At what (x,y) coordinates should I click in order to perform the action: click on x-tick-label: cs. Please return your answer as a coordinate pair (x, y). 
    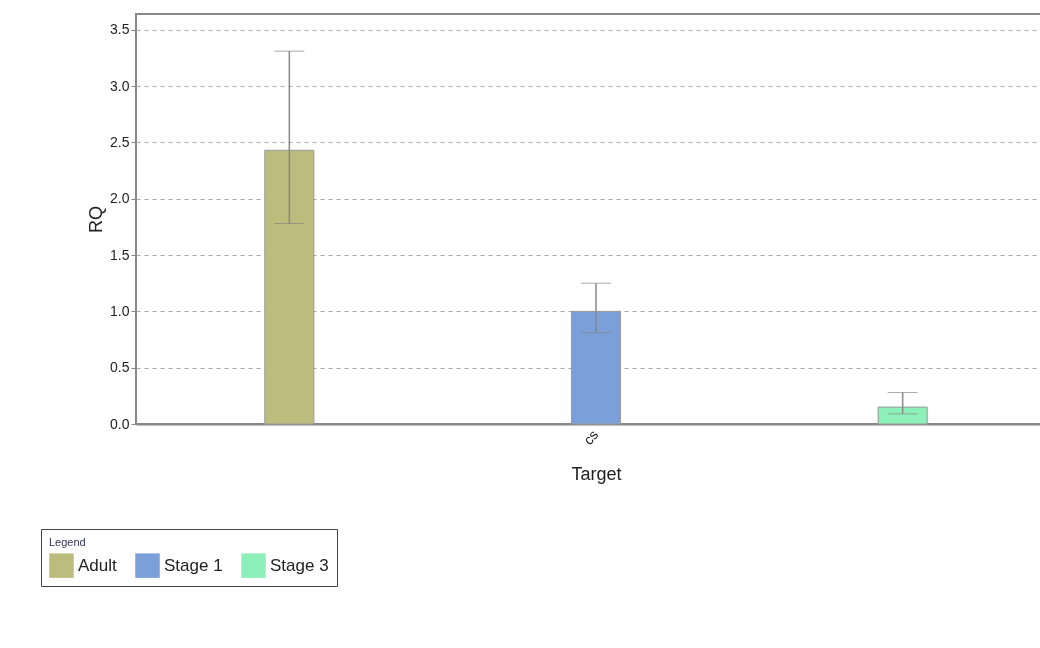
    Looking at the image, I should click on (591, 437).